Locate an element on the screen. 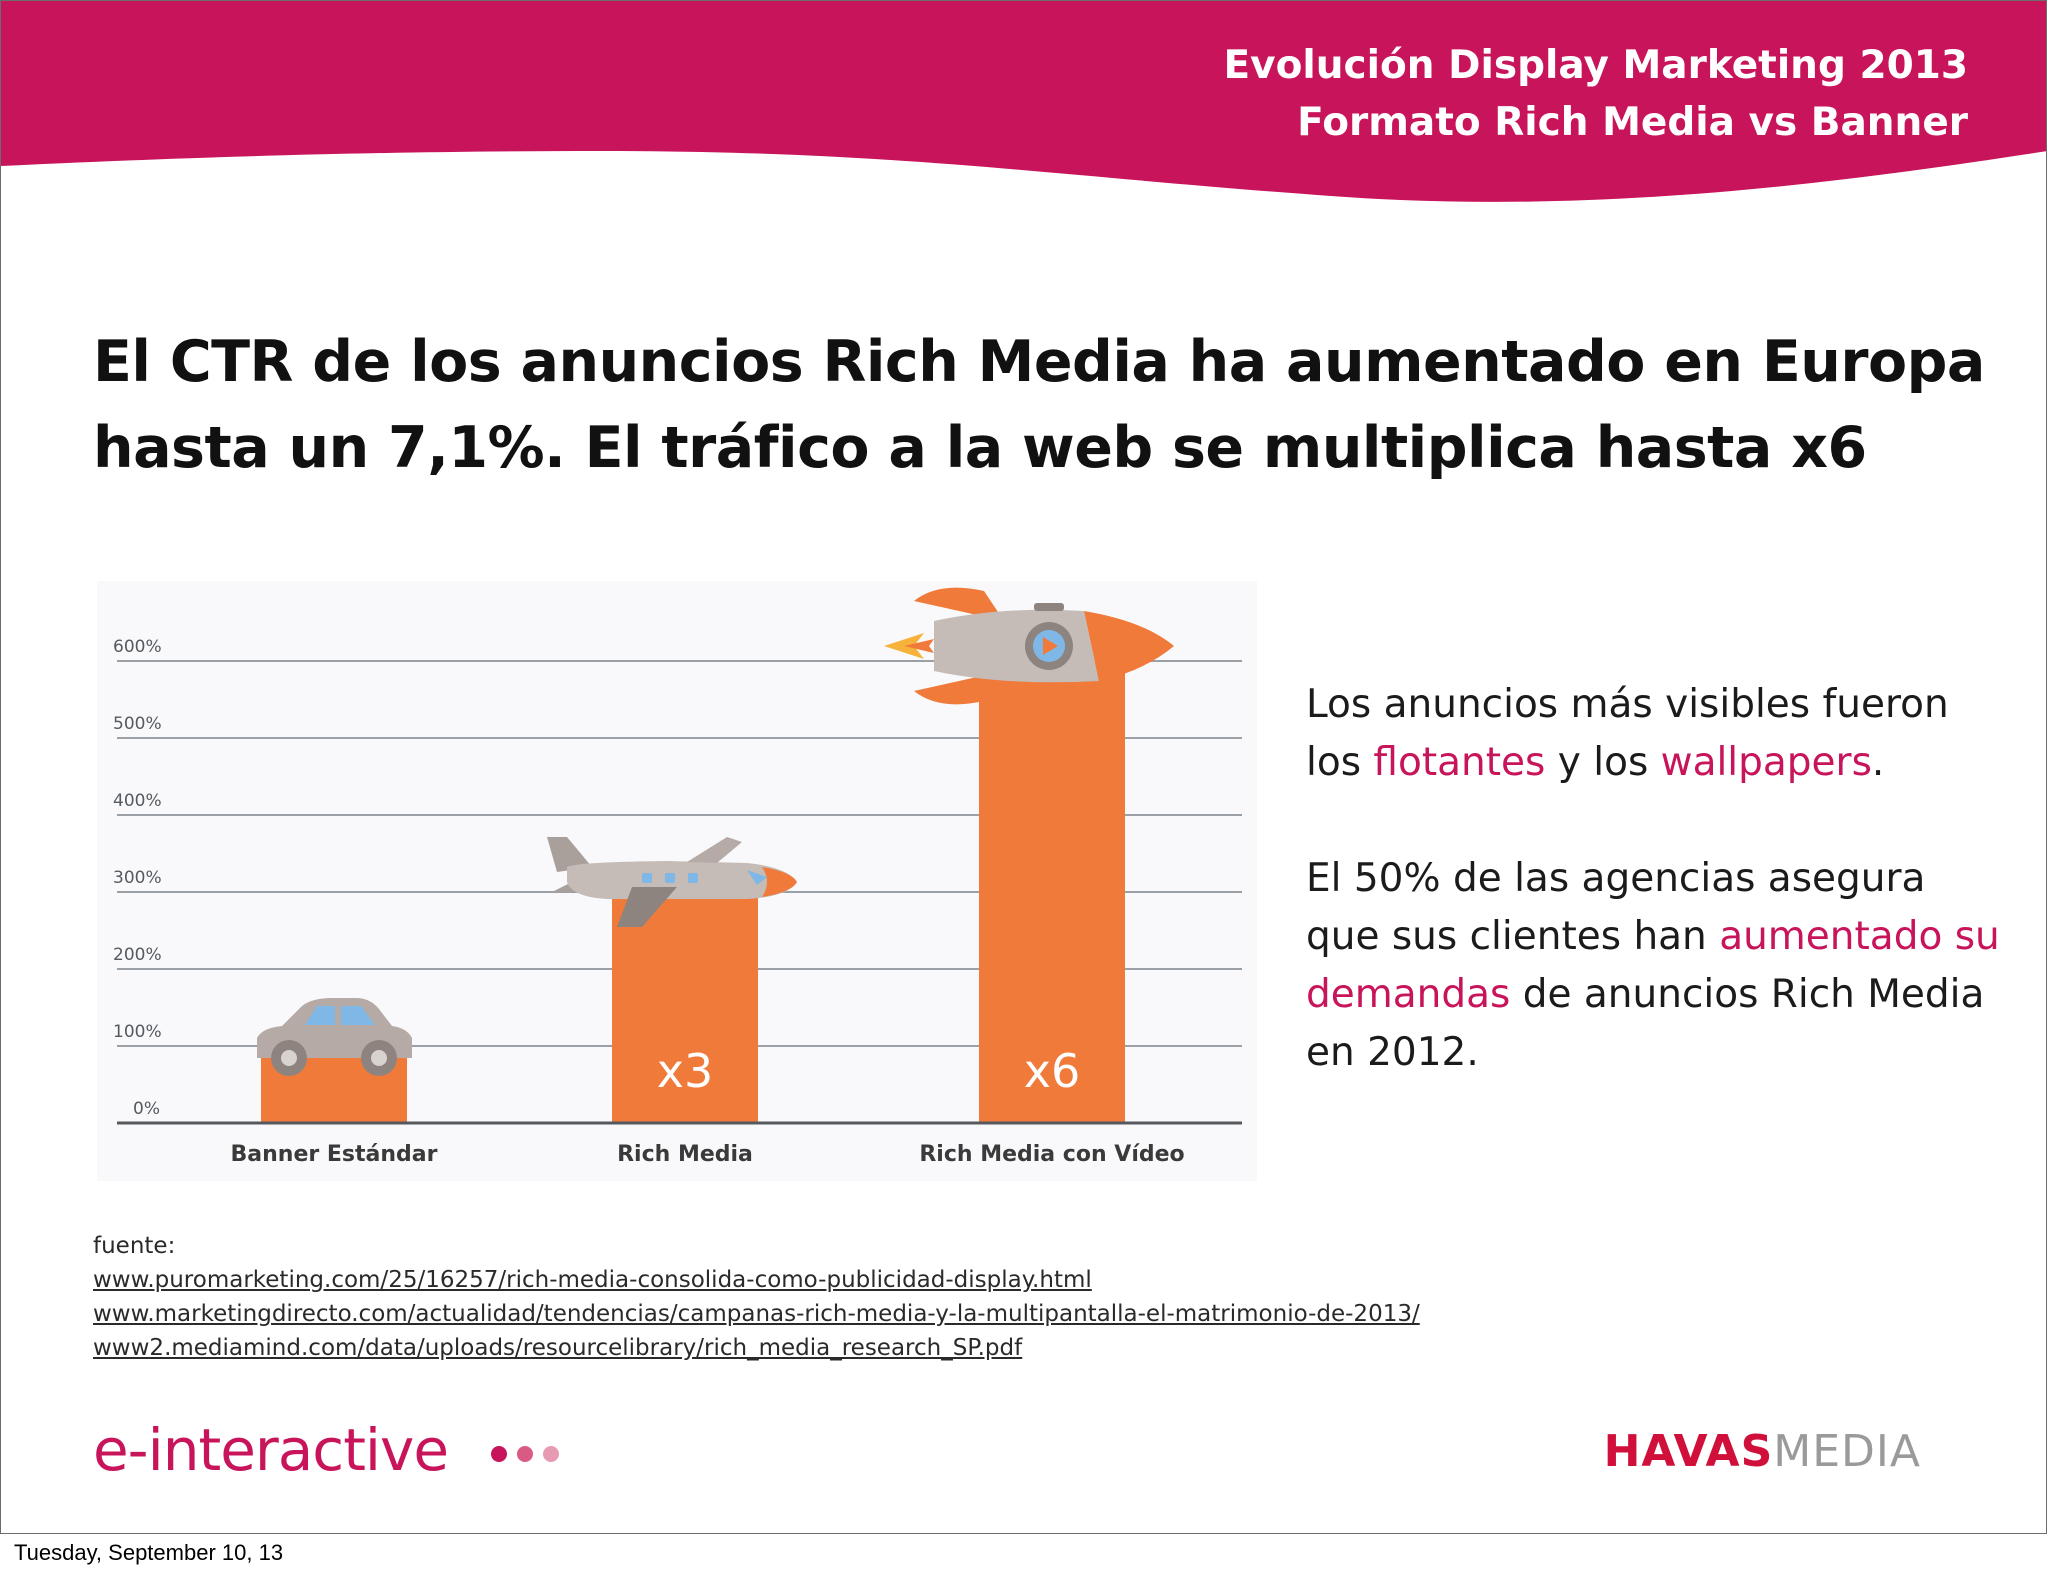  havas-logo-light: MEDIA is located at coordinates (1847, 1451).